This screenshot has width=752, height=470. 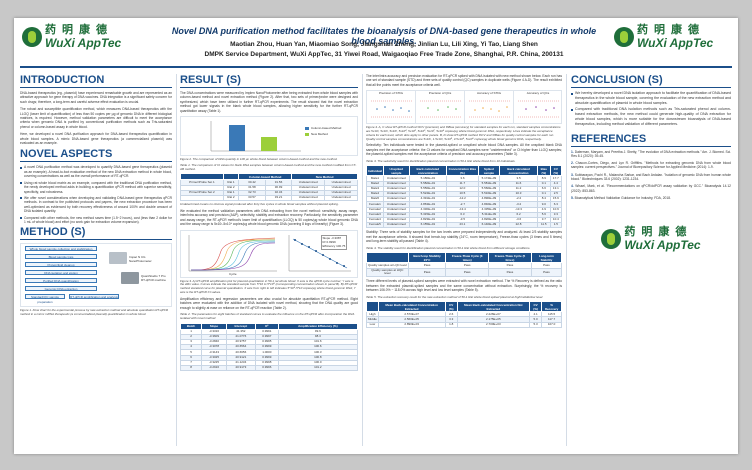 I want to click on flow-step: Genomic DNA extraction, so click(x=61, y=289).